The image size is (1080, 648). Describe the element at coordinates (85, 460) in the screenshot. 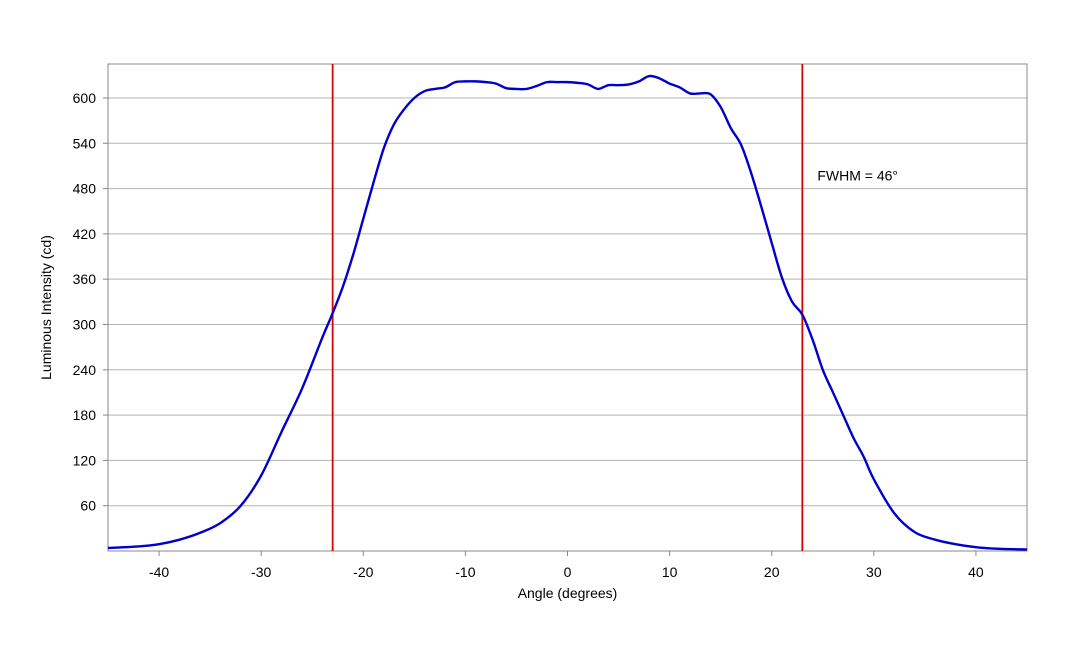

I see `y-tick-label: 120` at that location.